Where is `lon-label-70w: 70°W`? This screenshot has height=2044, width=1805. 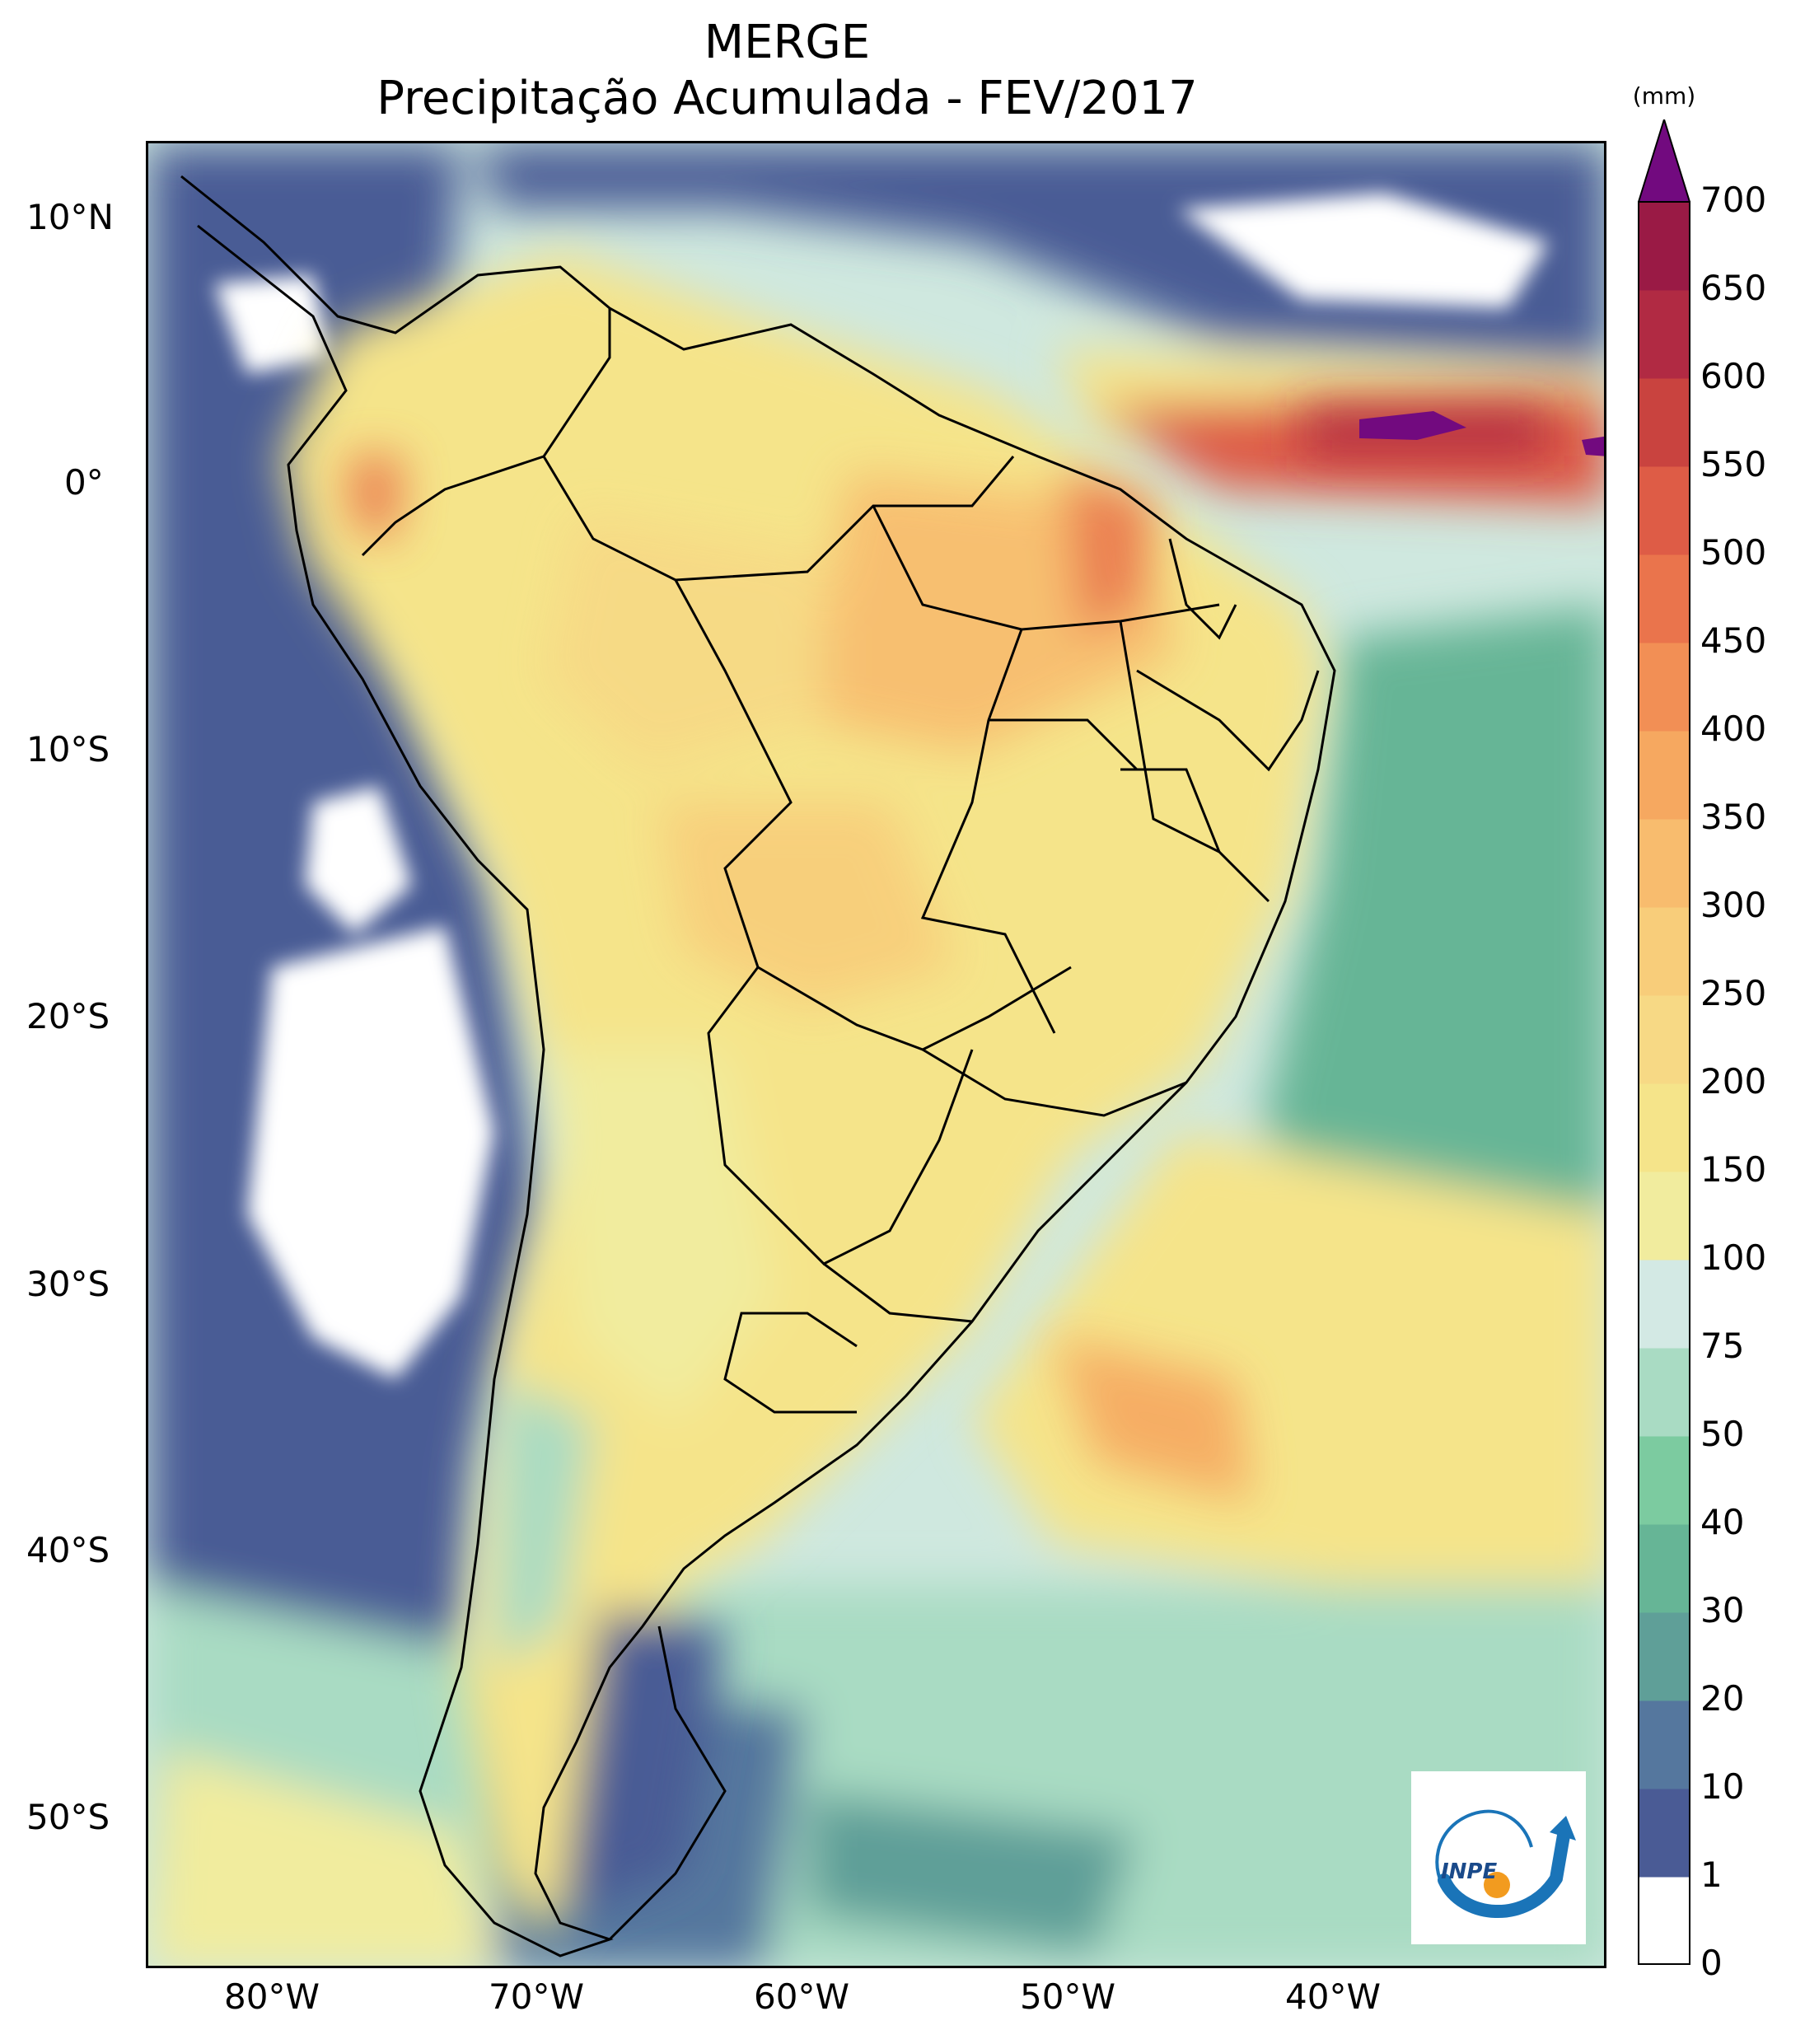 lon-label-70w: 70°W is located at coordinates (536, 1996).